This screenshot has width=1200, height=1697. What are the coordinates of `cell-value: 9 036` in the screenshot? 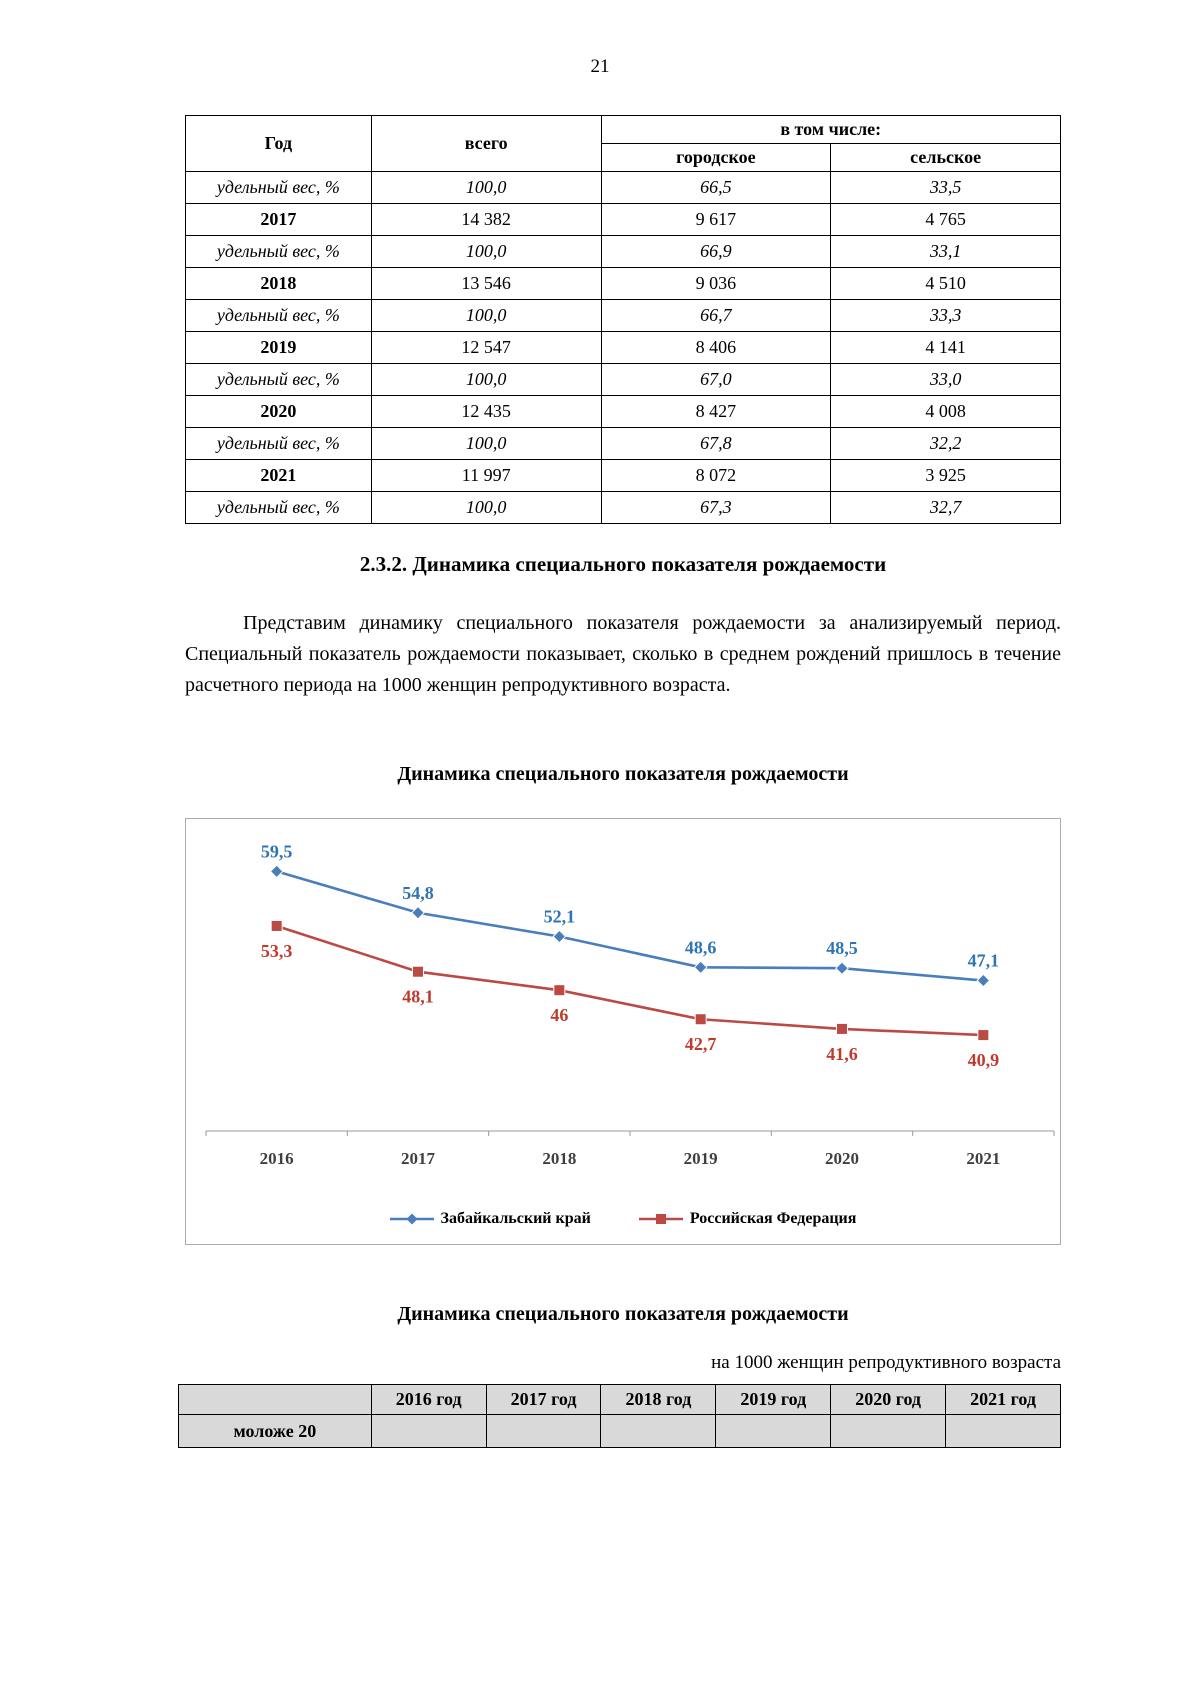 It's located at (716, 283).